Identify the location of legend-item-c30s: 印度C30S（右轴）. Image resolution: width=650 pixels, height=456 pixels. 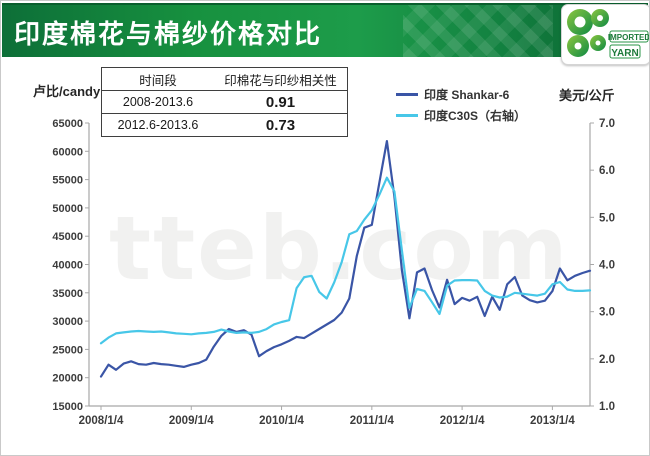
(461, 115).